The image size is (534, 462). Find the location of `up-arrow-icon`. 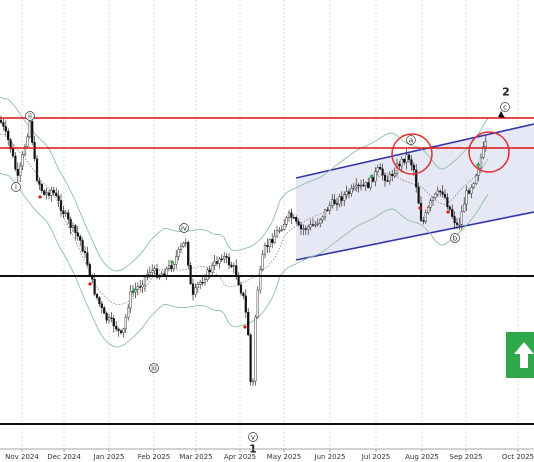

up-arrow-icon is located at coordinates (520, 355).